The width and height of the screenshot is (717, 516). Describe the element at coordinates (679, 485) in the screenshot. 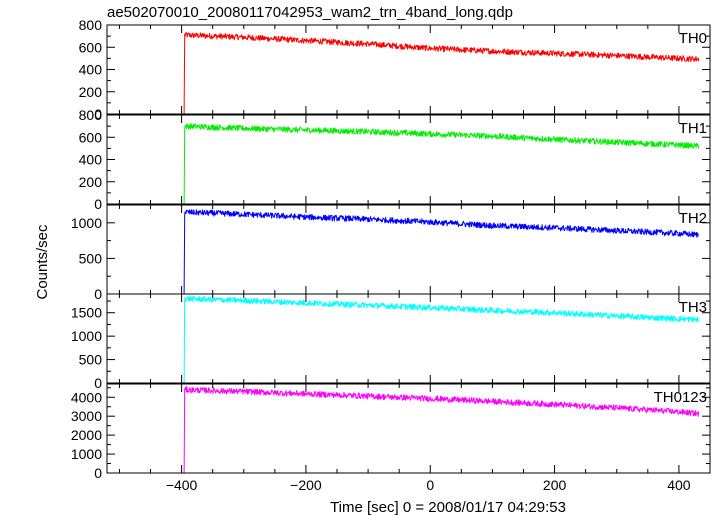

I see `x-tick-label: 400` at that location.